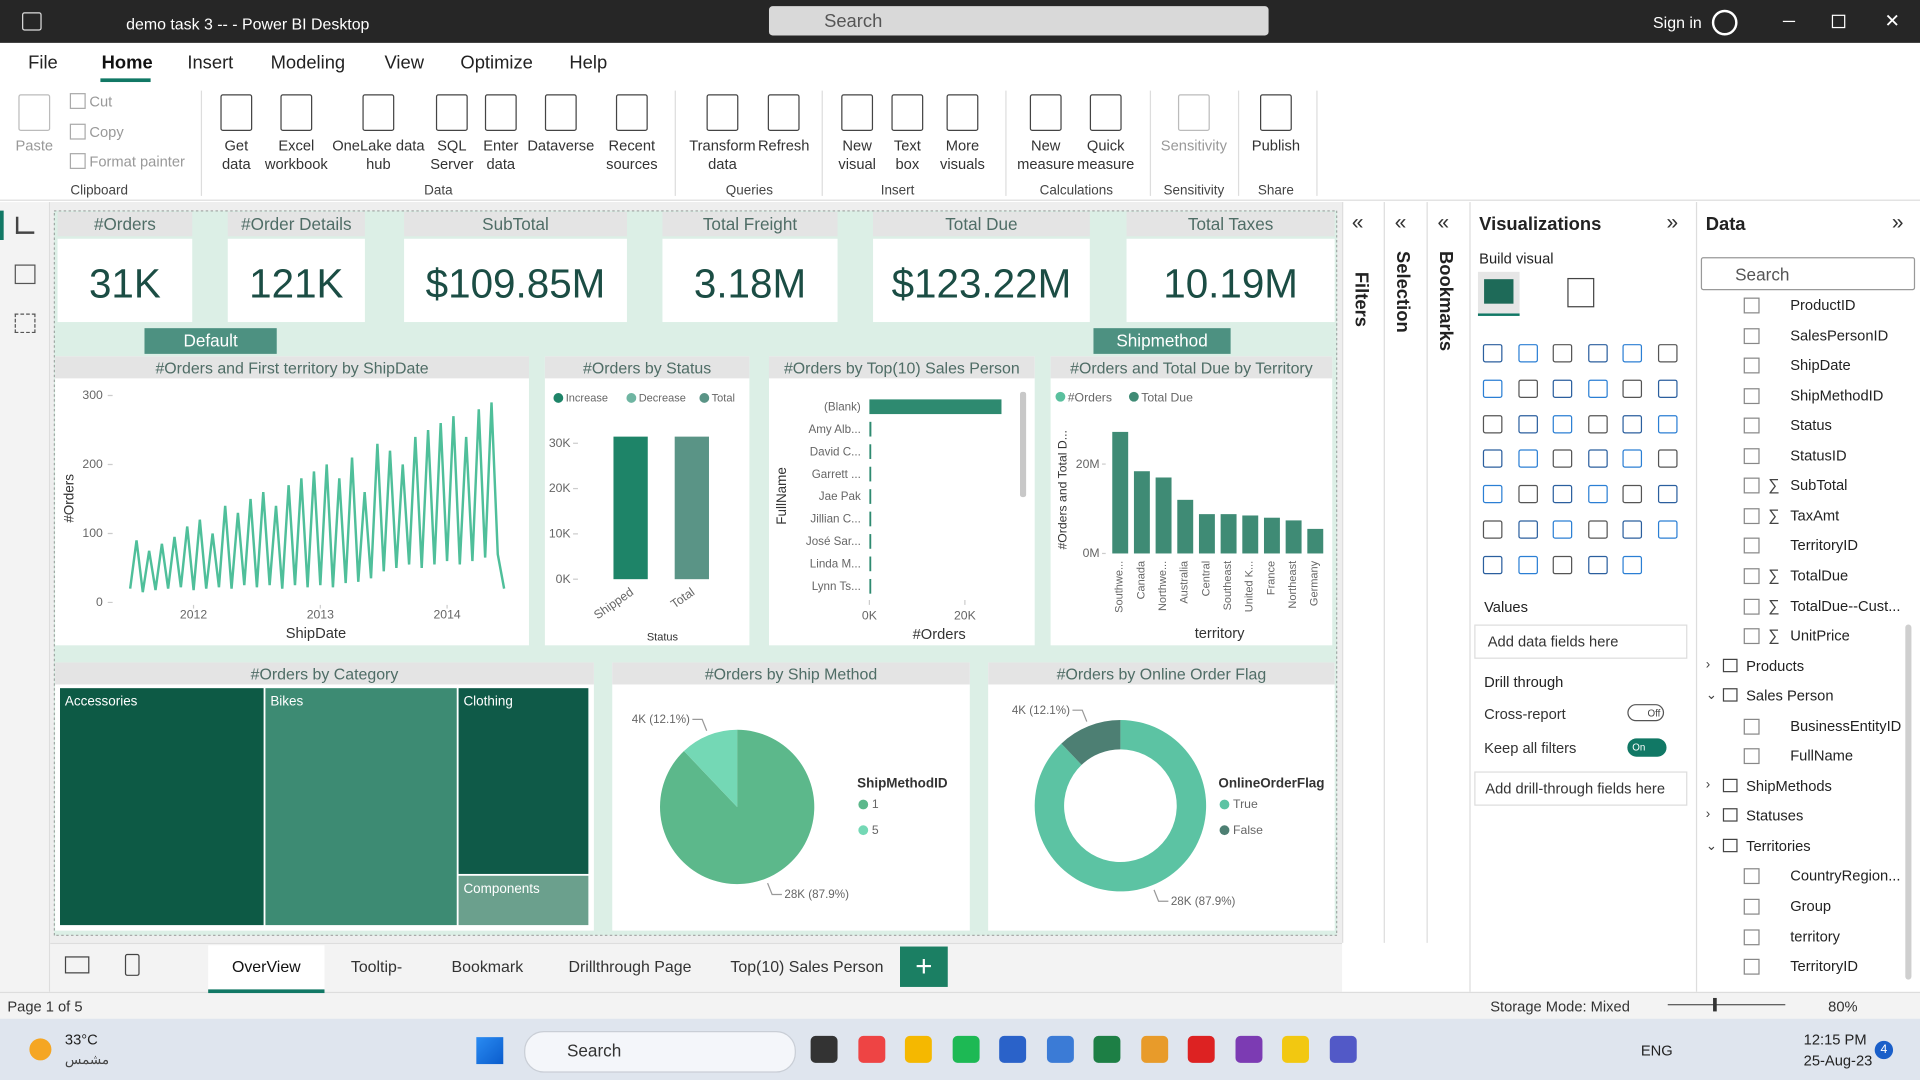  What do you see at coordinates (236, 155) in the screenshot?
I see `ribbon-button: Get data` at bounding box center [236, 155].